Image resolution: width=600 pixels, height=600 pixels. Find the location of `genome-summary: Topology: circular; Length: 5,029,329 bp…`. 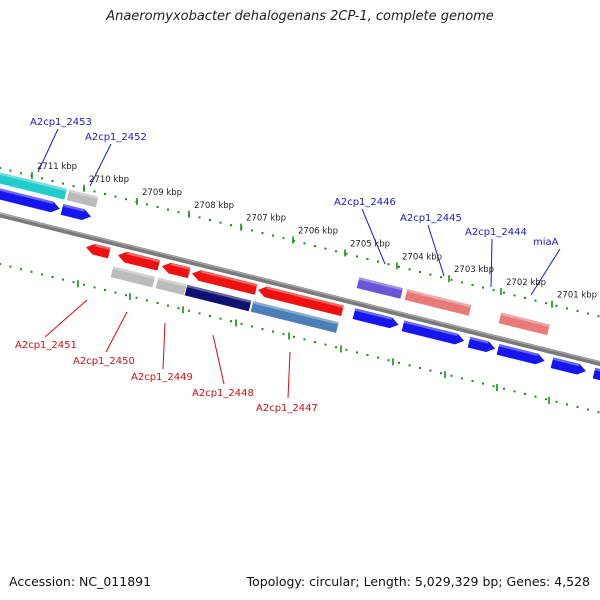

genome-summary: Topology: circular; Length: 5,029,329 bp… is located at coordinates (418, 581).